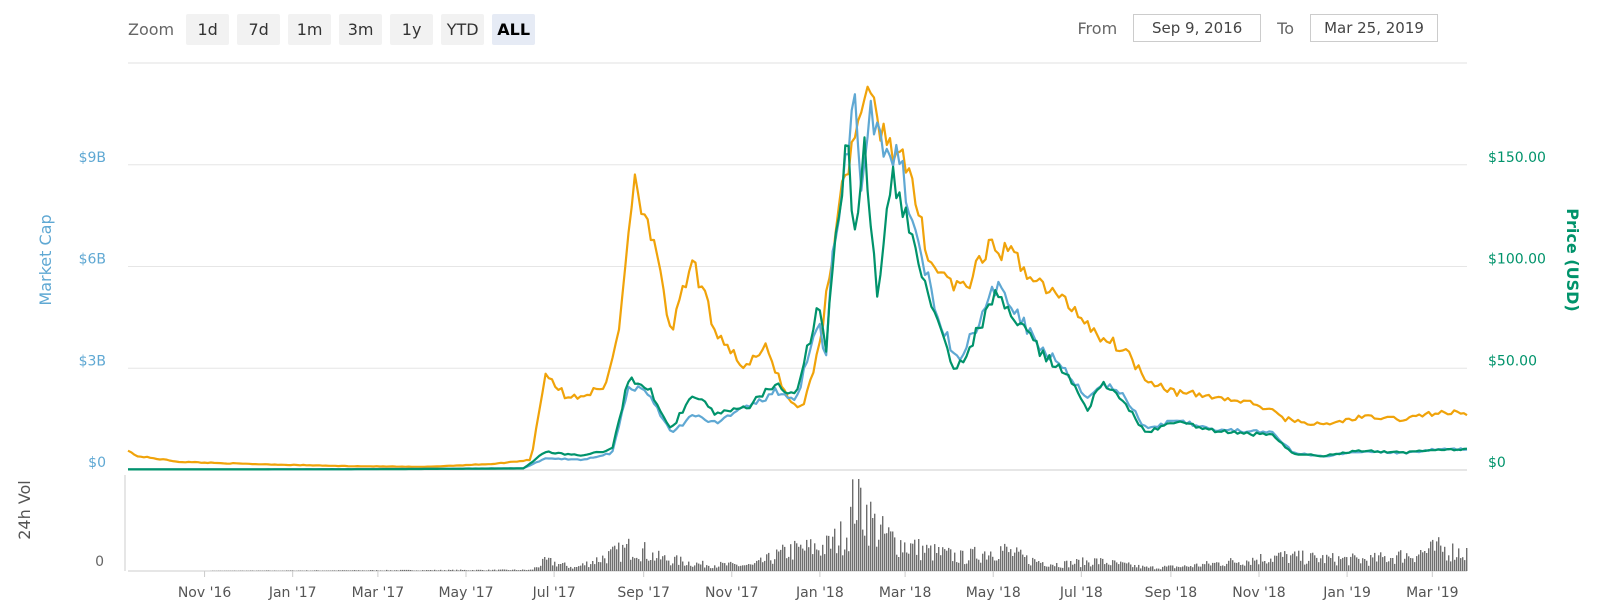 Image resolution: width=1600 pixels, height=611 pixels. What do you see at coordinates (463, 29) in the screenshot?
I see `zoom-ytd-button: YTD` at bounding box center [463, 29].